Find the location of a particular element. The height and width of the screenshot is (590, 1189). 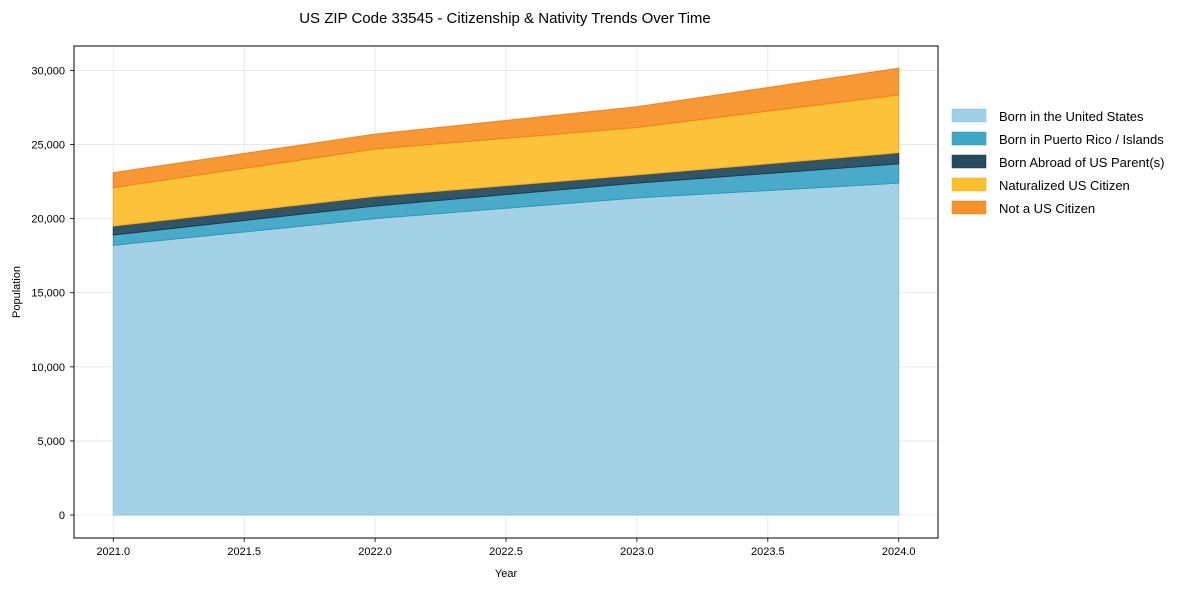

legend-label: Naturalized US Citizen is located at coordinates (1064, 185).